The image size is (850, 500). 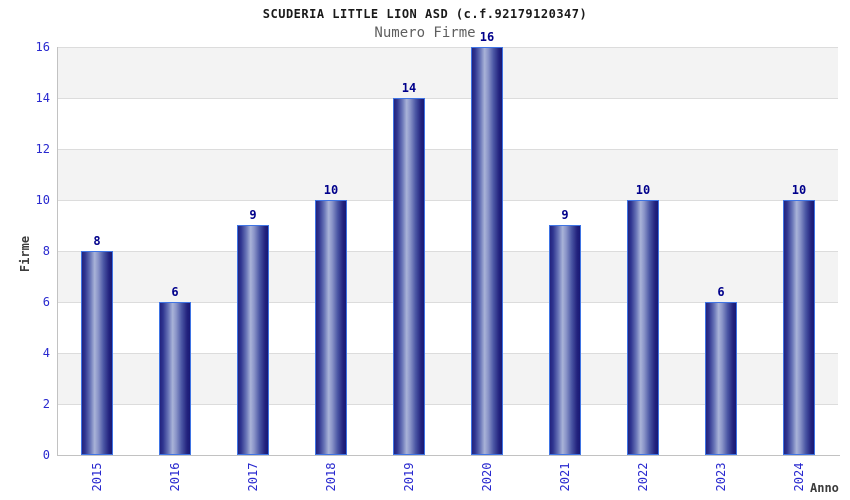 What do you see at coordinates (409, 88) in the screenshot?
I see `bar-value-label: 14` at bounding box center [409, 88].